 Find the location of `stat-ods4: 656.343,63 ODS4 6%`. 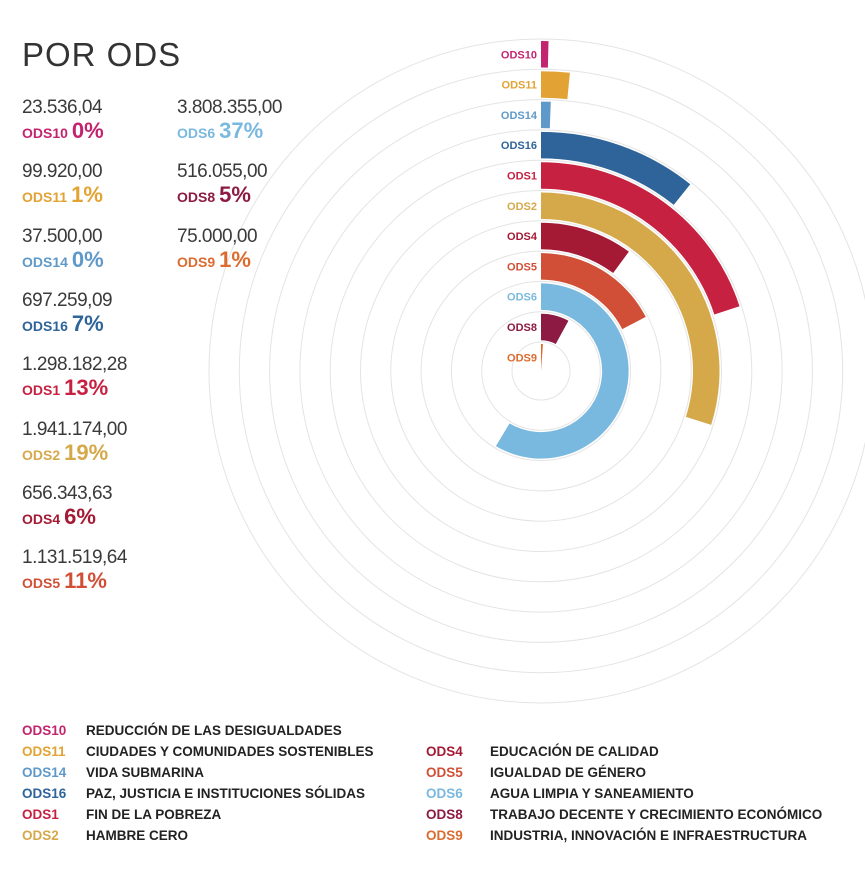

stat-ods4: 656.343,63 ODS4 6% is located at coordinates (97, 507).